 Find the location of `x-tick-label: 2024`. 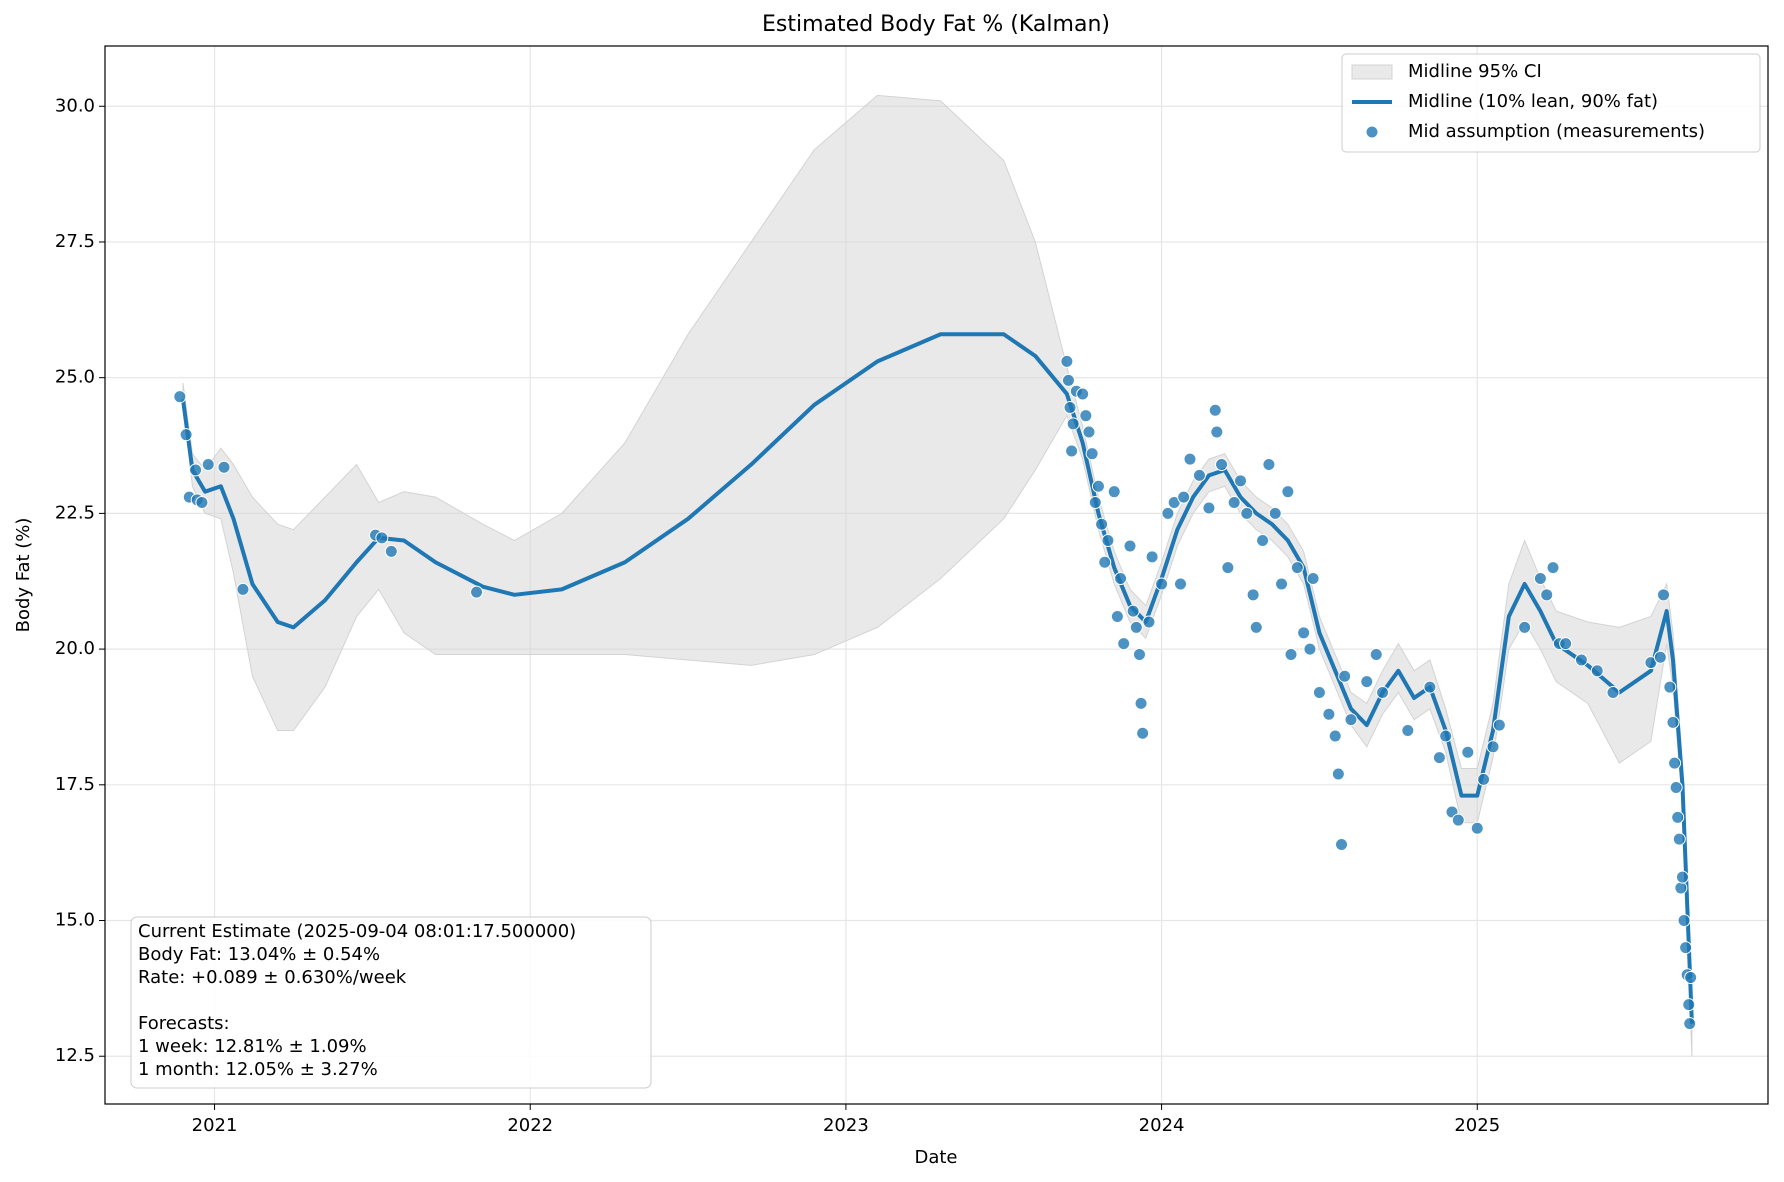

x-tick-label: 2024 is located at coordinates (1162, 1125).